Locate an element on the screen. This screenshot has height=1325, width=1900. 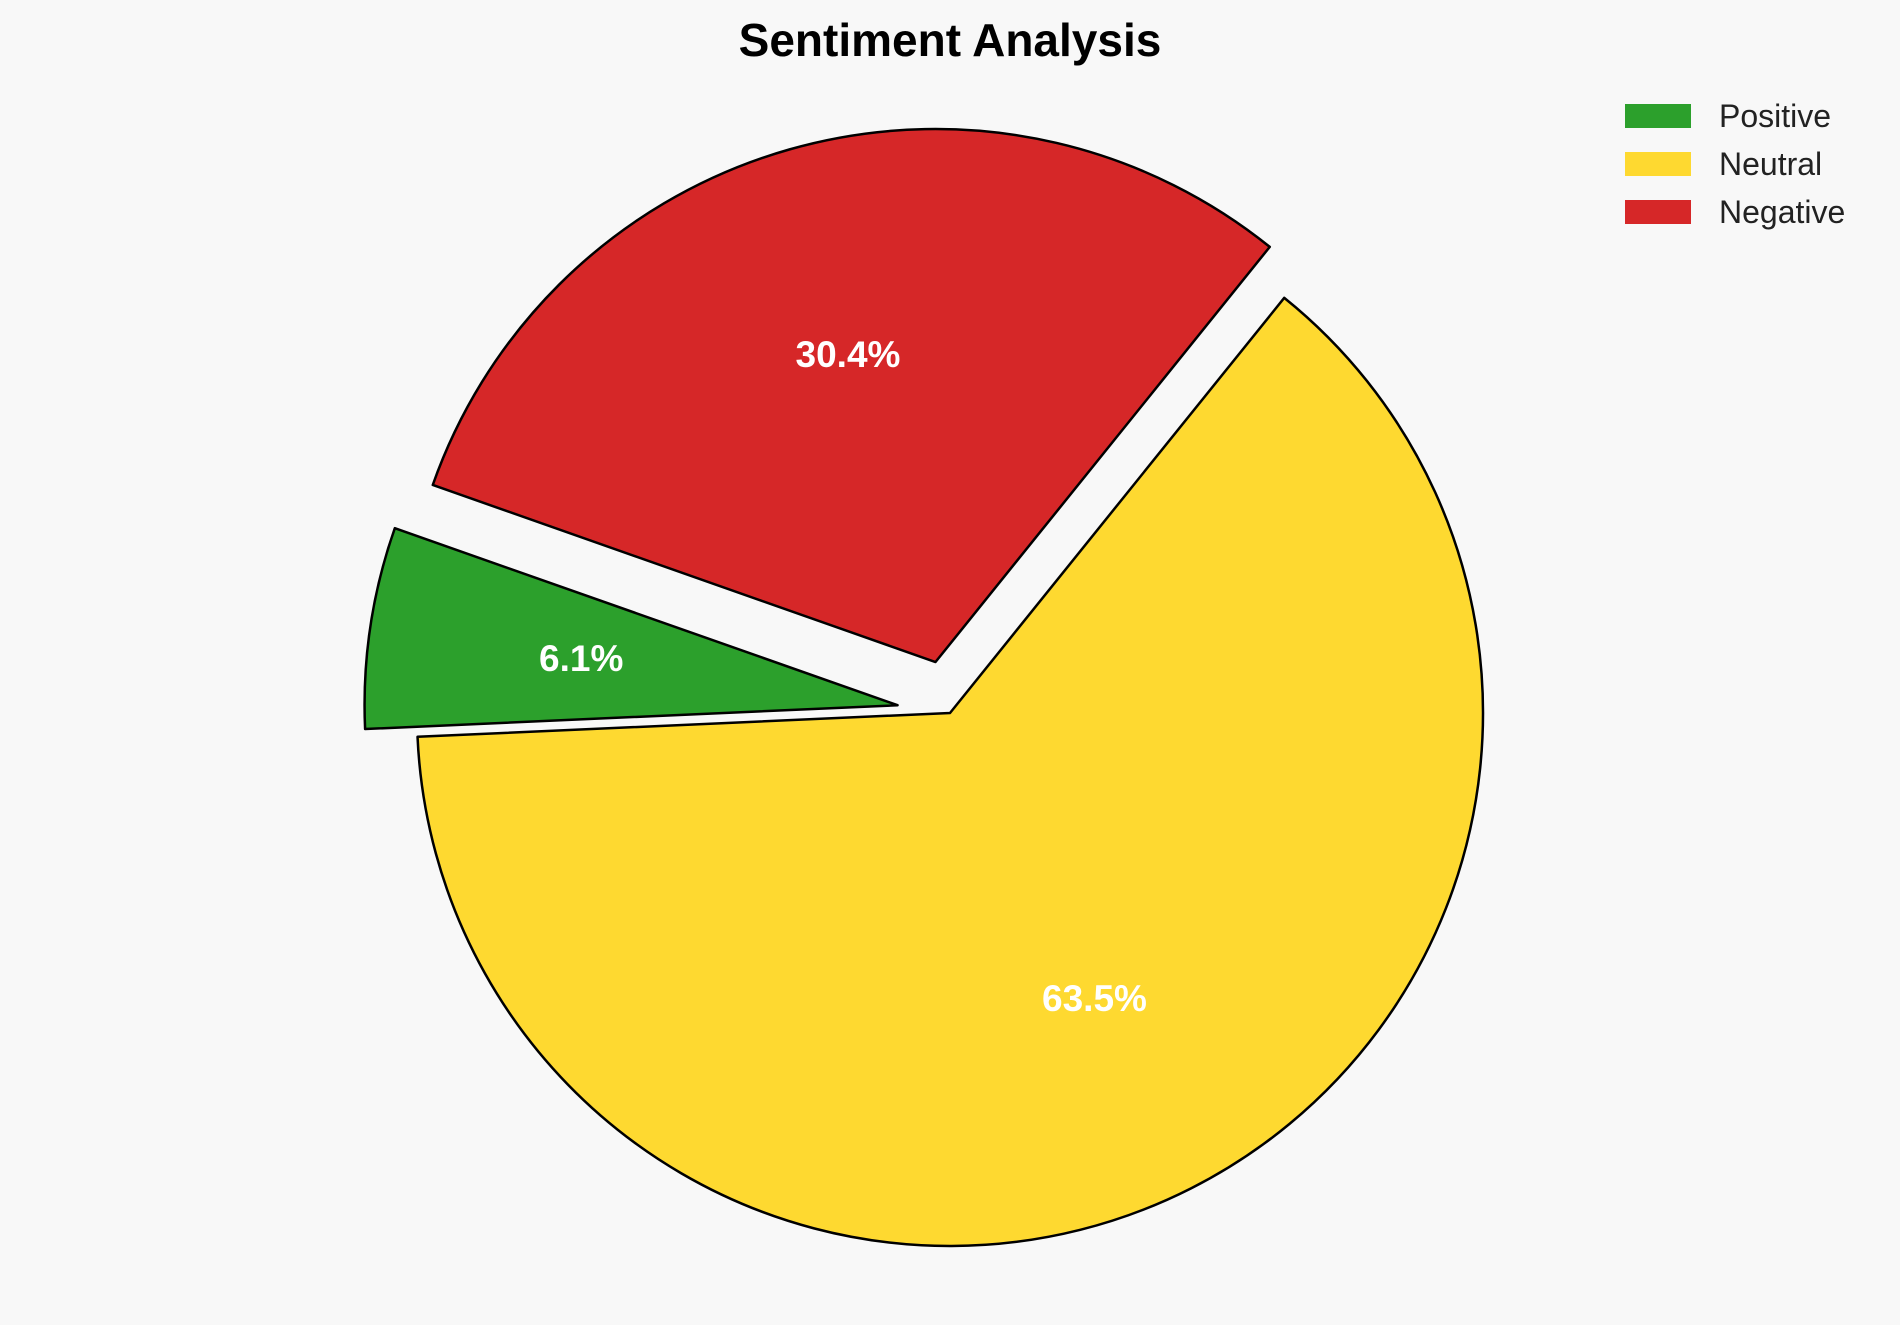
slice-label-positive: 6.1% is located at coordinates (581, 658).